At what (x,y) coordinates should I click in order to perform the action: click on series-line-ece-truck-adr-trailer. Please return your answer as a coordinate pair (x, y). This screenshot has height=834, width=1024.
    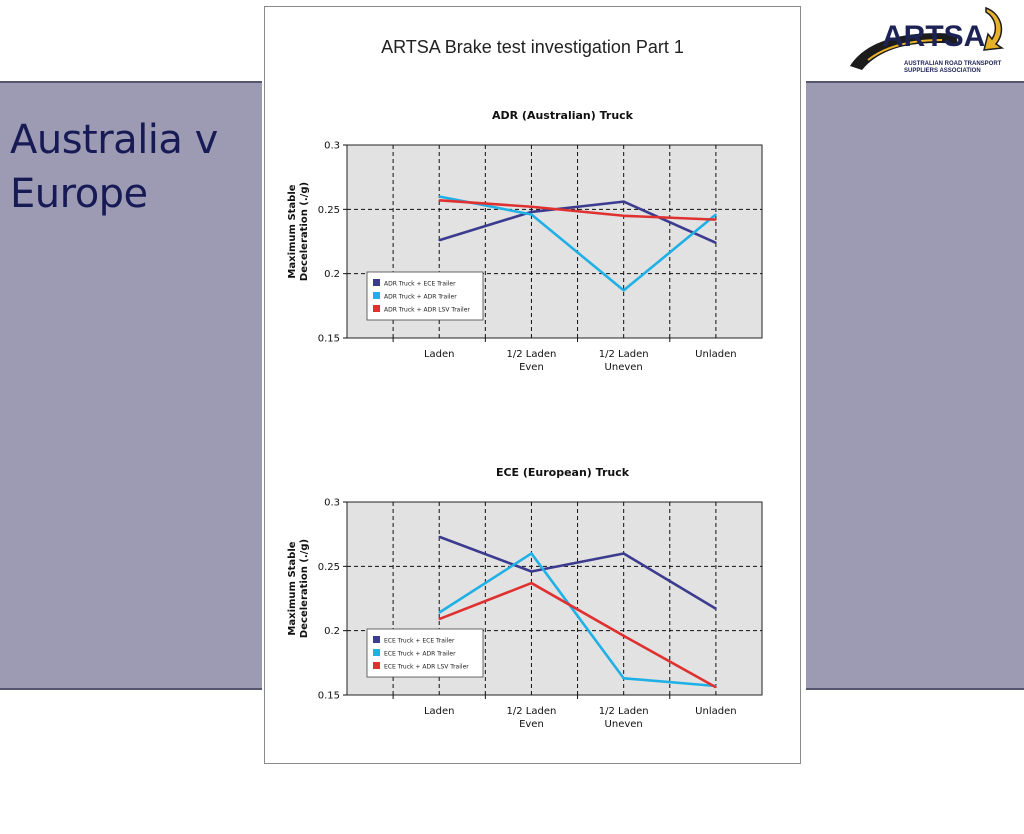
    Looking at the image, I should click on (577, 620).